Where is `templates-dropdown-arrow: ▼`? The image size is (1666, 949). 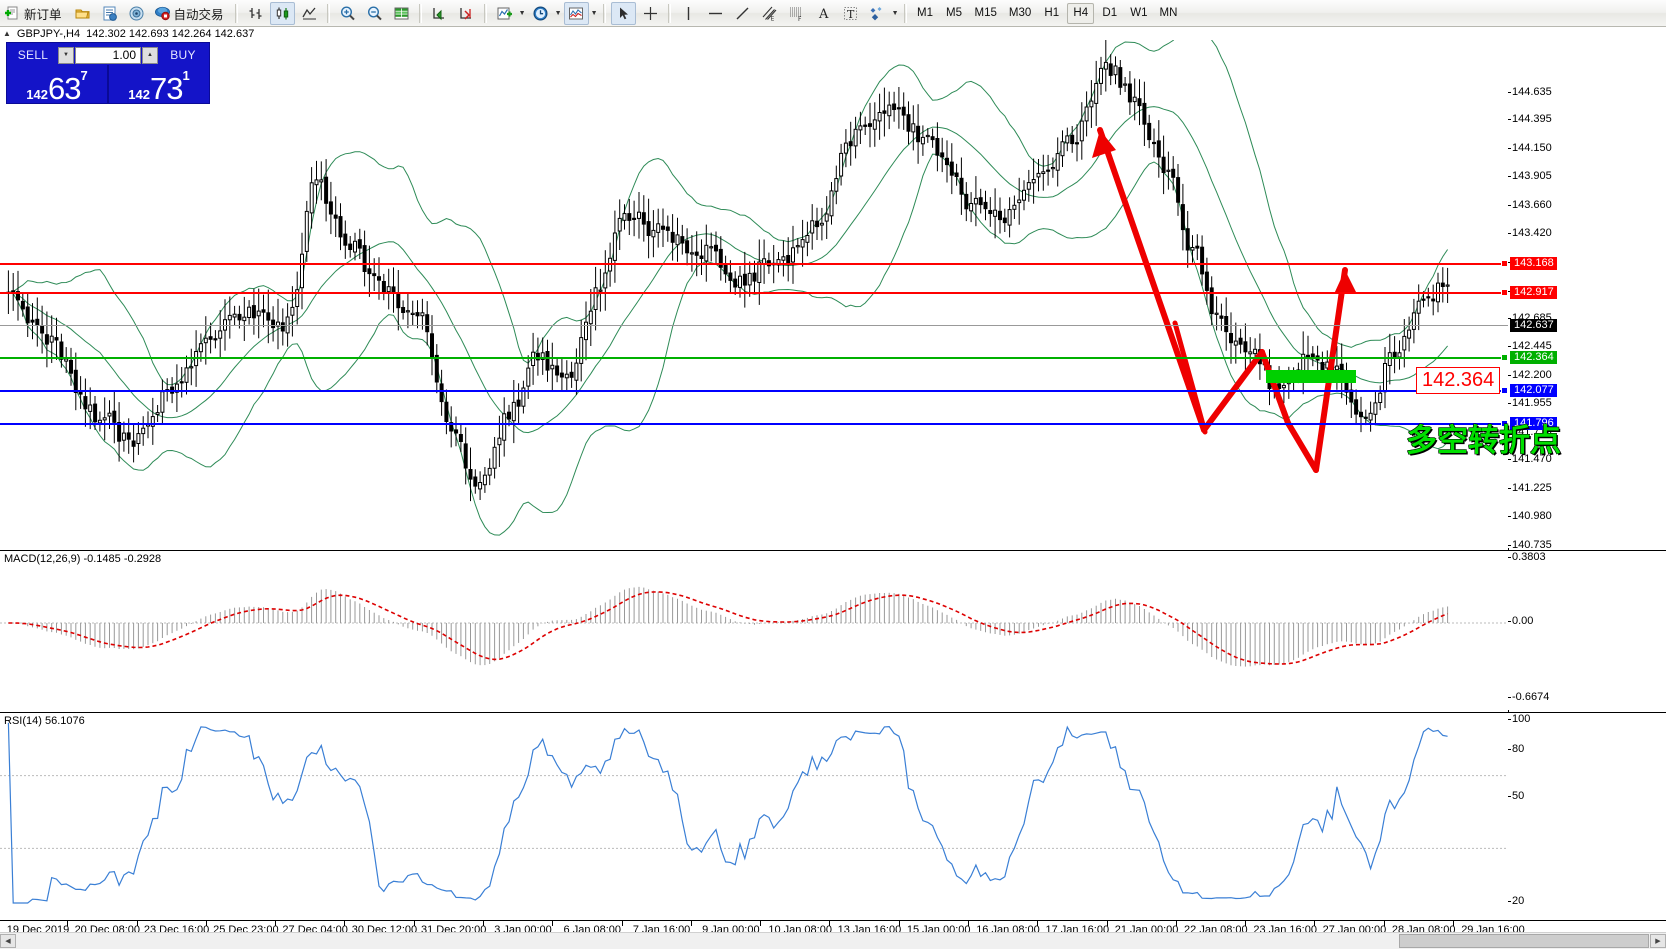 templates-dropdown-arrow: ▼ is located at coordinates (594, 13).